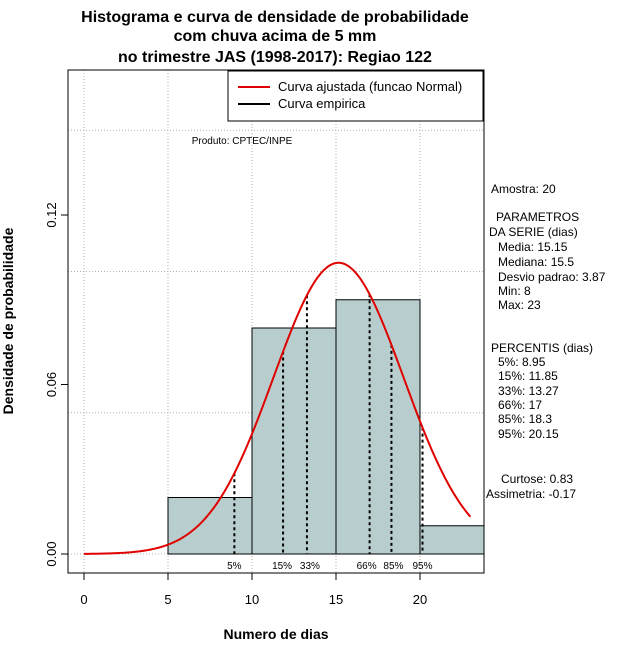  What do you see at coordinates (519, 305) in the screenshot?
I see `stat-max: Max: 23` at bounding box center [519, 305].